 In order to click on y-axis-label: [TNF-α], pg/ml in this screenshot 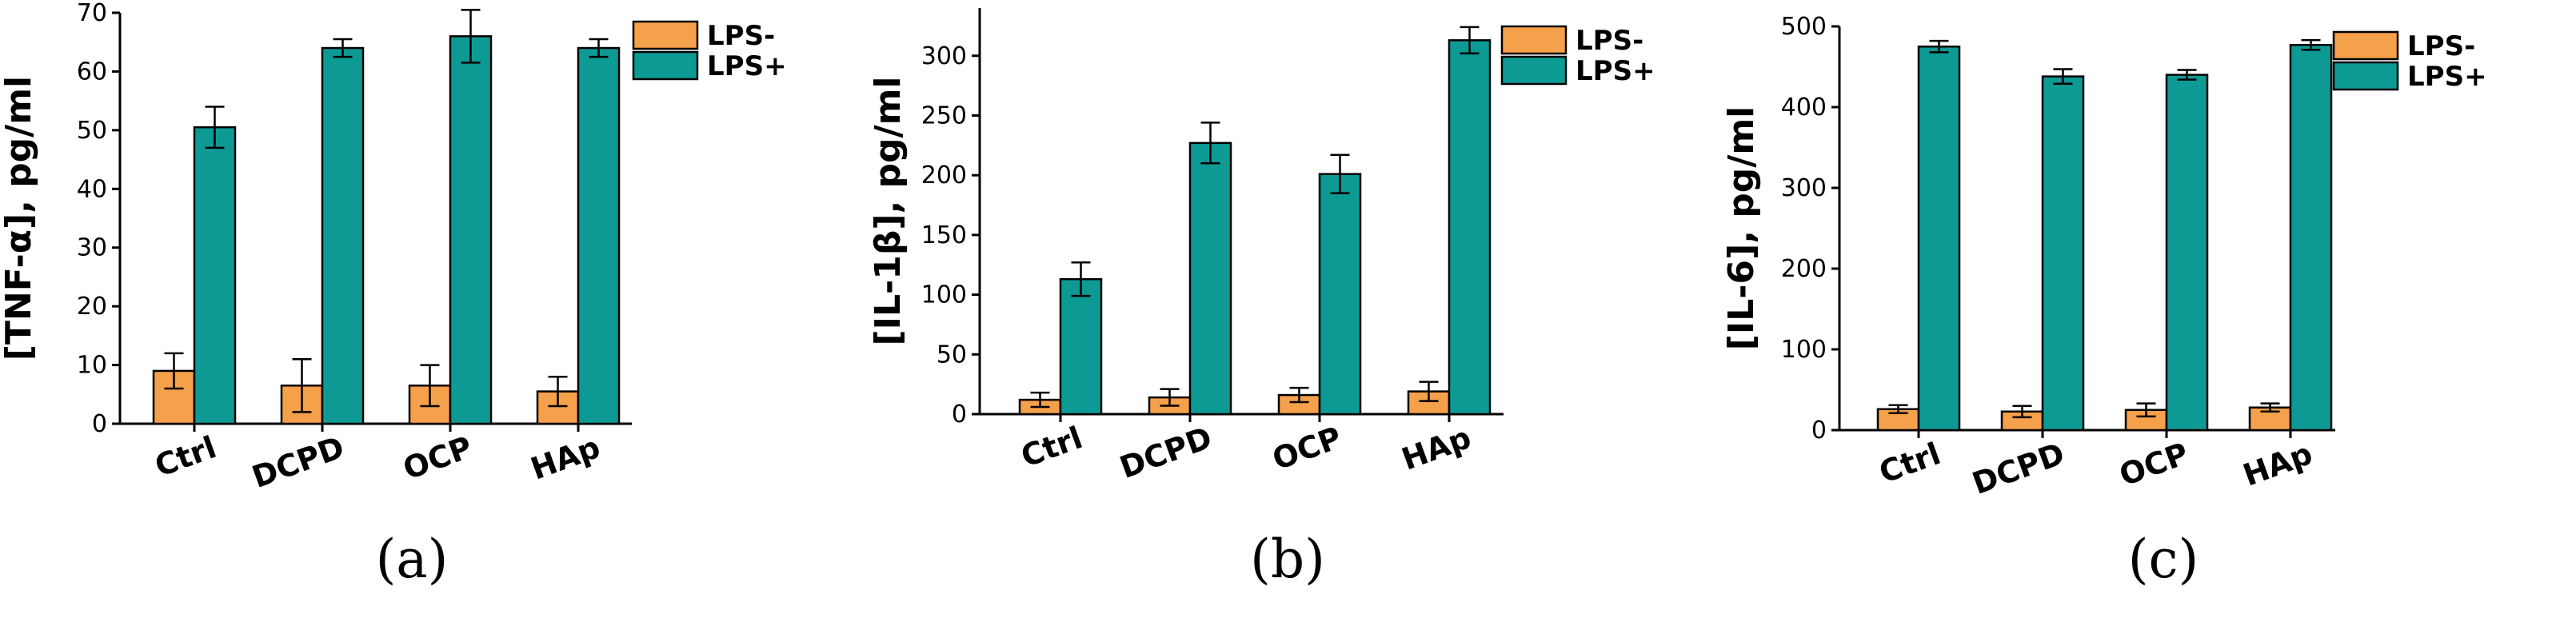, I will do `click(20, 218)`.